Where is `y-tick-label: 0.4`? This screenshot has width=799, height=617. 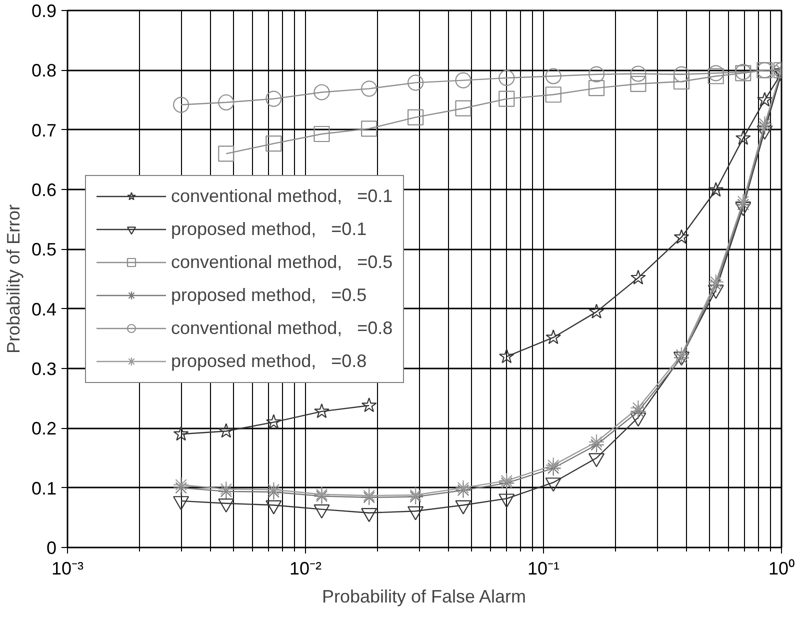
y-tick-label: 0.4 is located at coordinates (44, 309).